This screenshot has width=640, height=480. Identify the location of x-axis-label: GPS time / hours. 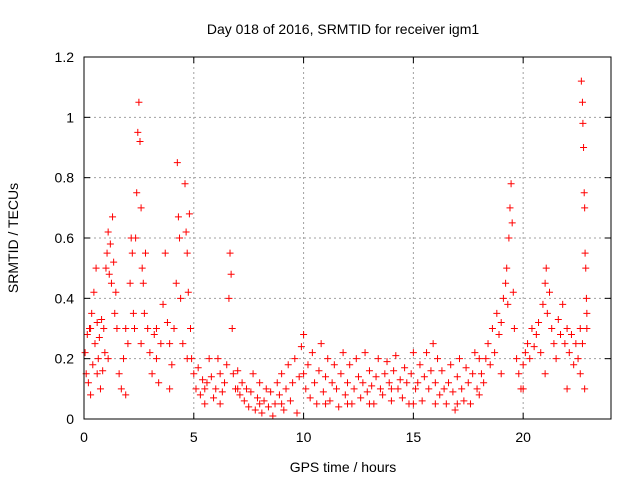
(343, 467).